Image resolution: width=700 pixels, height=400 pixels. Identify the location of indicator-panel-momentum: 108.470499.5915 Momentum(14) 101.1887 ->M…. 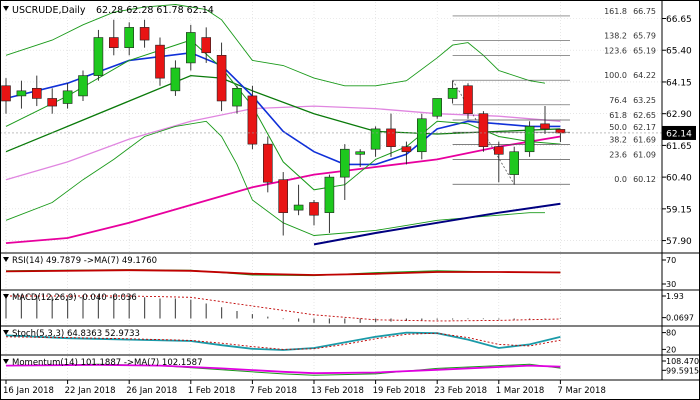
(350, 365).